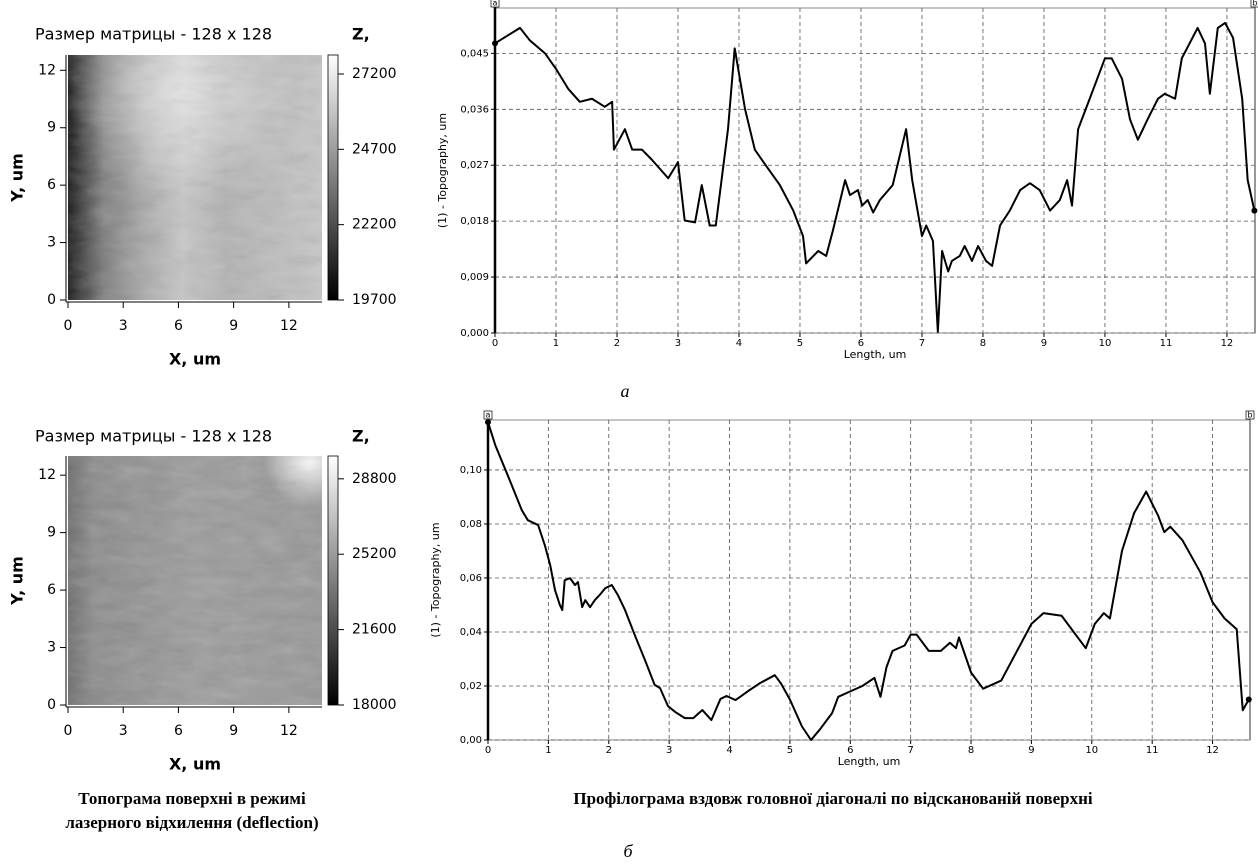 The image size is (1258, 865). What do you see at coordinates (374, 225) in the screenshot?
I see `colorbar-tick-label: 22200` at bounding box center [374, 225].